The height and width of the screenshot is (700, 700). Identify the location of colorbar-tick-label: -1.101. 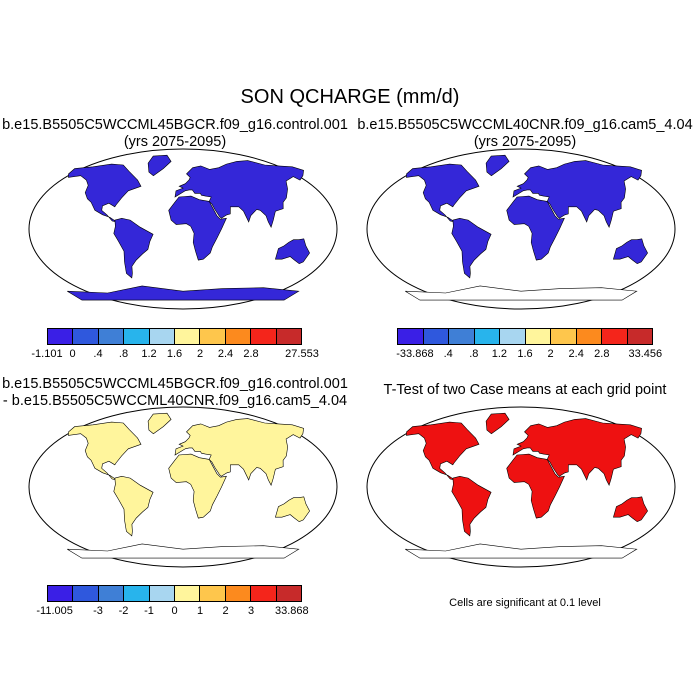
(47, 354).